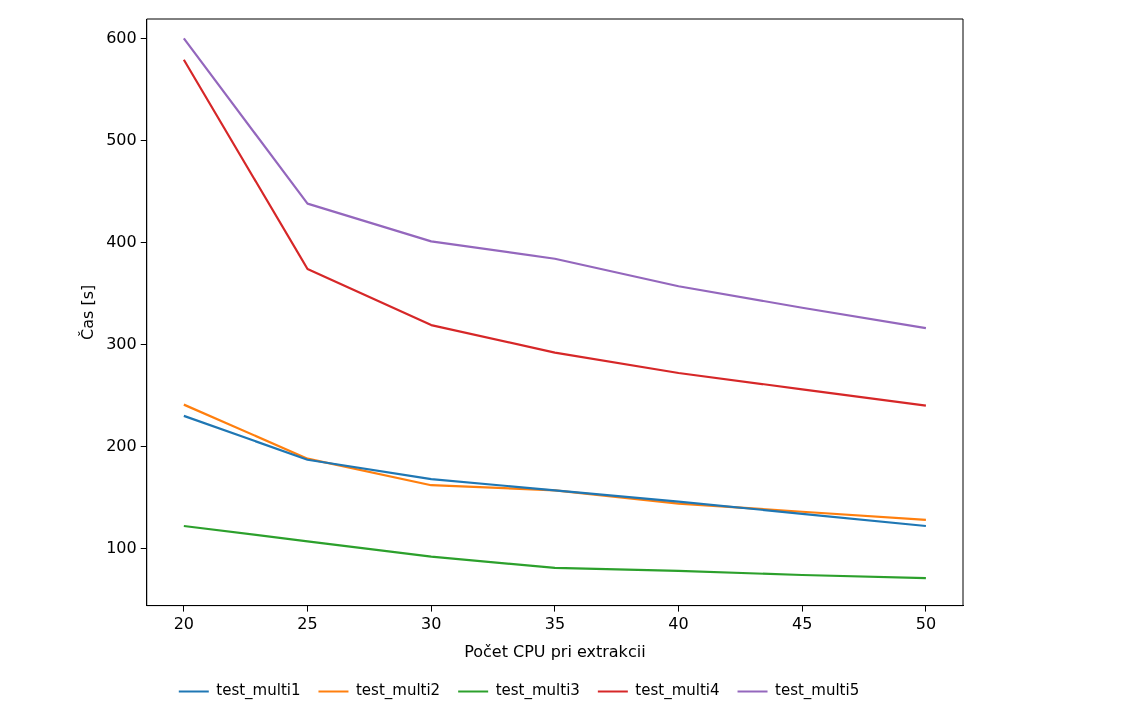 Image resolution: width=1121 pixels, height=709 pixels. Describe the element at coordinates (431, 624) in the screenshot. I see `x-tick-label: 30` at that location.